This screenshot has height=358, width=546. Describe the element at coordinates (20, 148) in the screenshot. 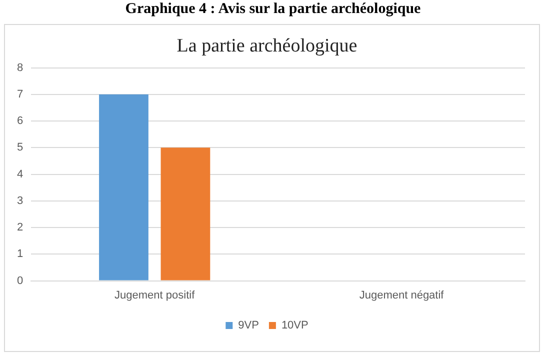

I see `y-tick-label: 5` at that location.